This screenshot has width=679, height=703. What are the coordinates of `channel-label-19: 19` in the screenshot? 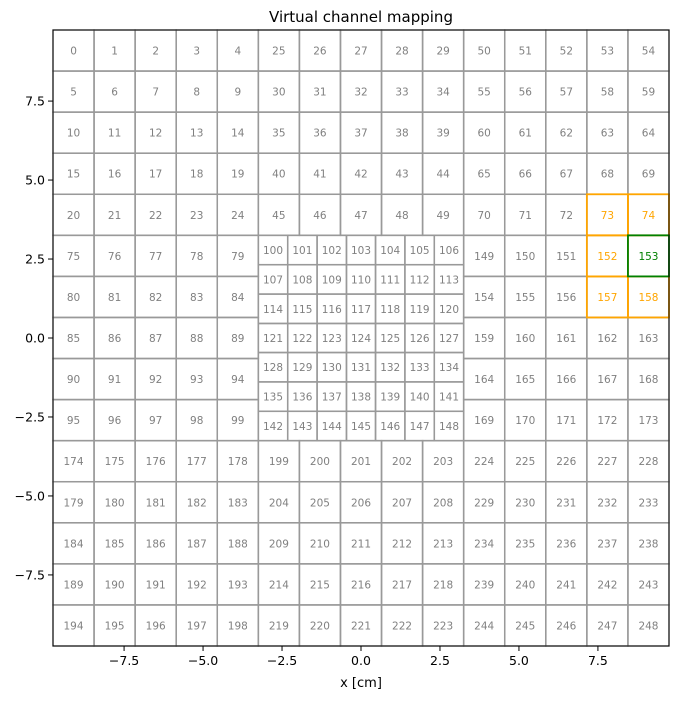 It's located at (237, 175).